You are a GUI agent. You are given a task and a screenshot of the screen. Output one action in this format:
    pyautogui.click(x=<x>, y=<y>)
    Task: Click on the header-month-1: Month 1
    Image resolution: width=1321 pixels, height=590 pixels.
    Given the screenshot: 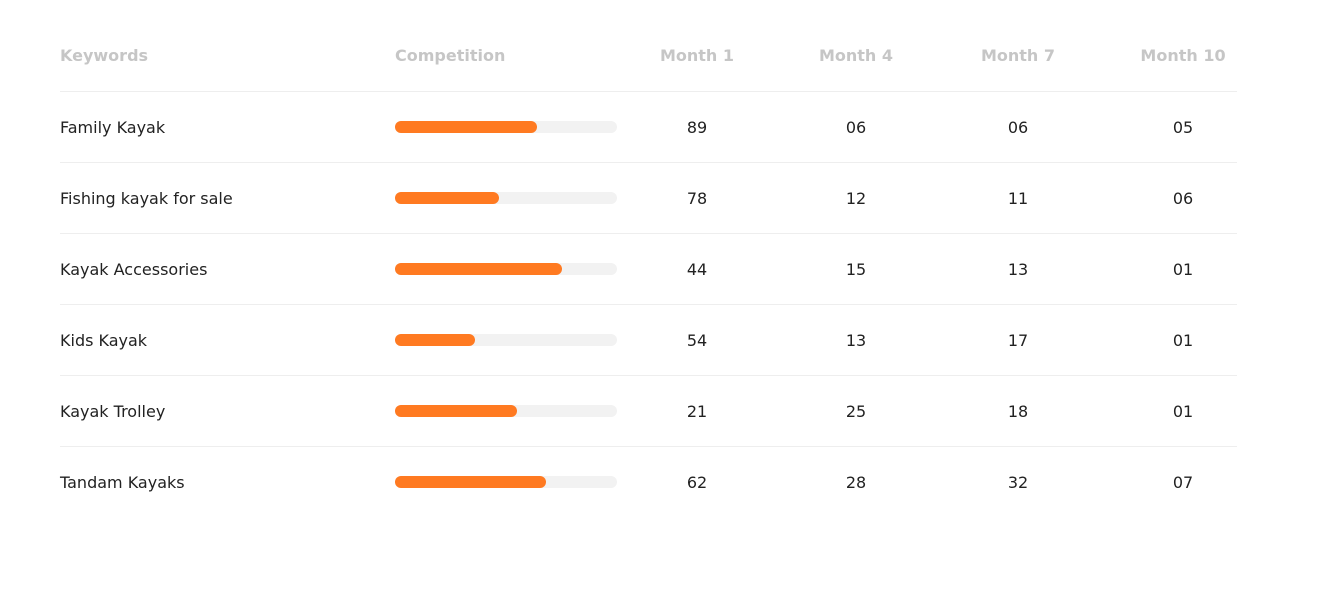 What is the action you would take?
    pyautogui.click(x=697, y=55)
    